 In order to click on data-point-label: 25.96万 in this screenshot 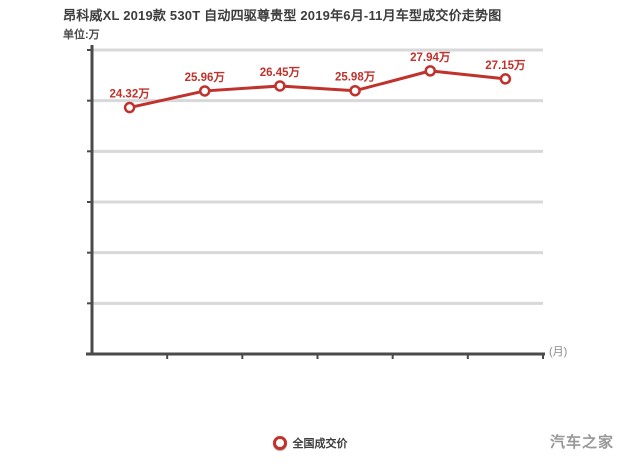, I will do `click(205, 77)`.